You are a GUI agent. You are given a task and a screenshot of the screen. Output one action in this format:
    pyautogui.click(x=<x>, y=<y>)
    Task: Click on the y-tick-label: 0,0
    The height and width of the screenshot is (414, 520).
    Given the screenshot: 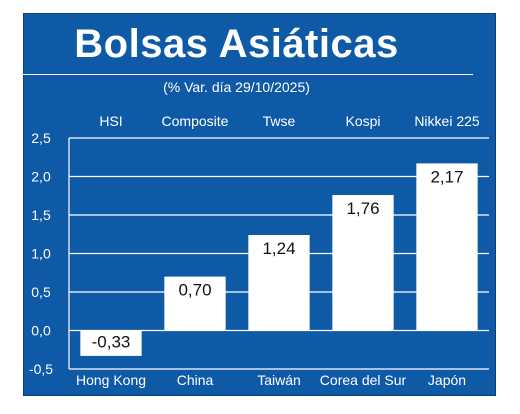 What is the action you would take?
    pyautogui.click(x=41, y=331)
    